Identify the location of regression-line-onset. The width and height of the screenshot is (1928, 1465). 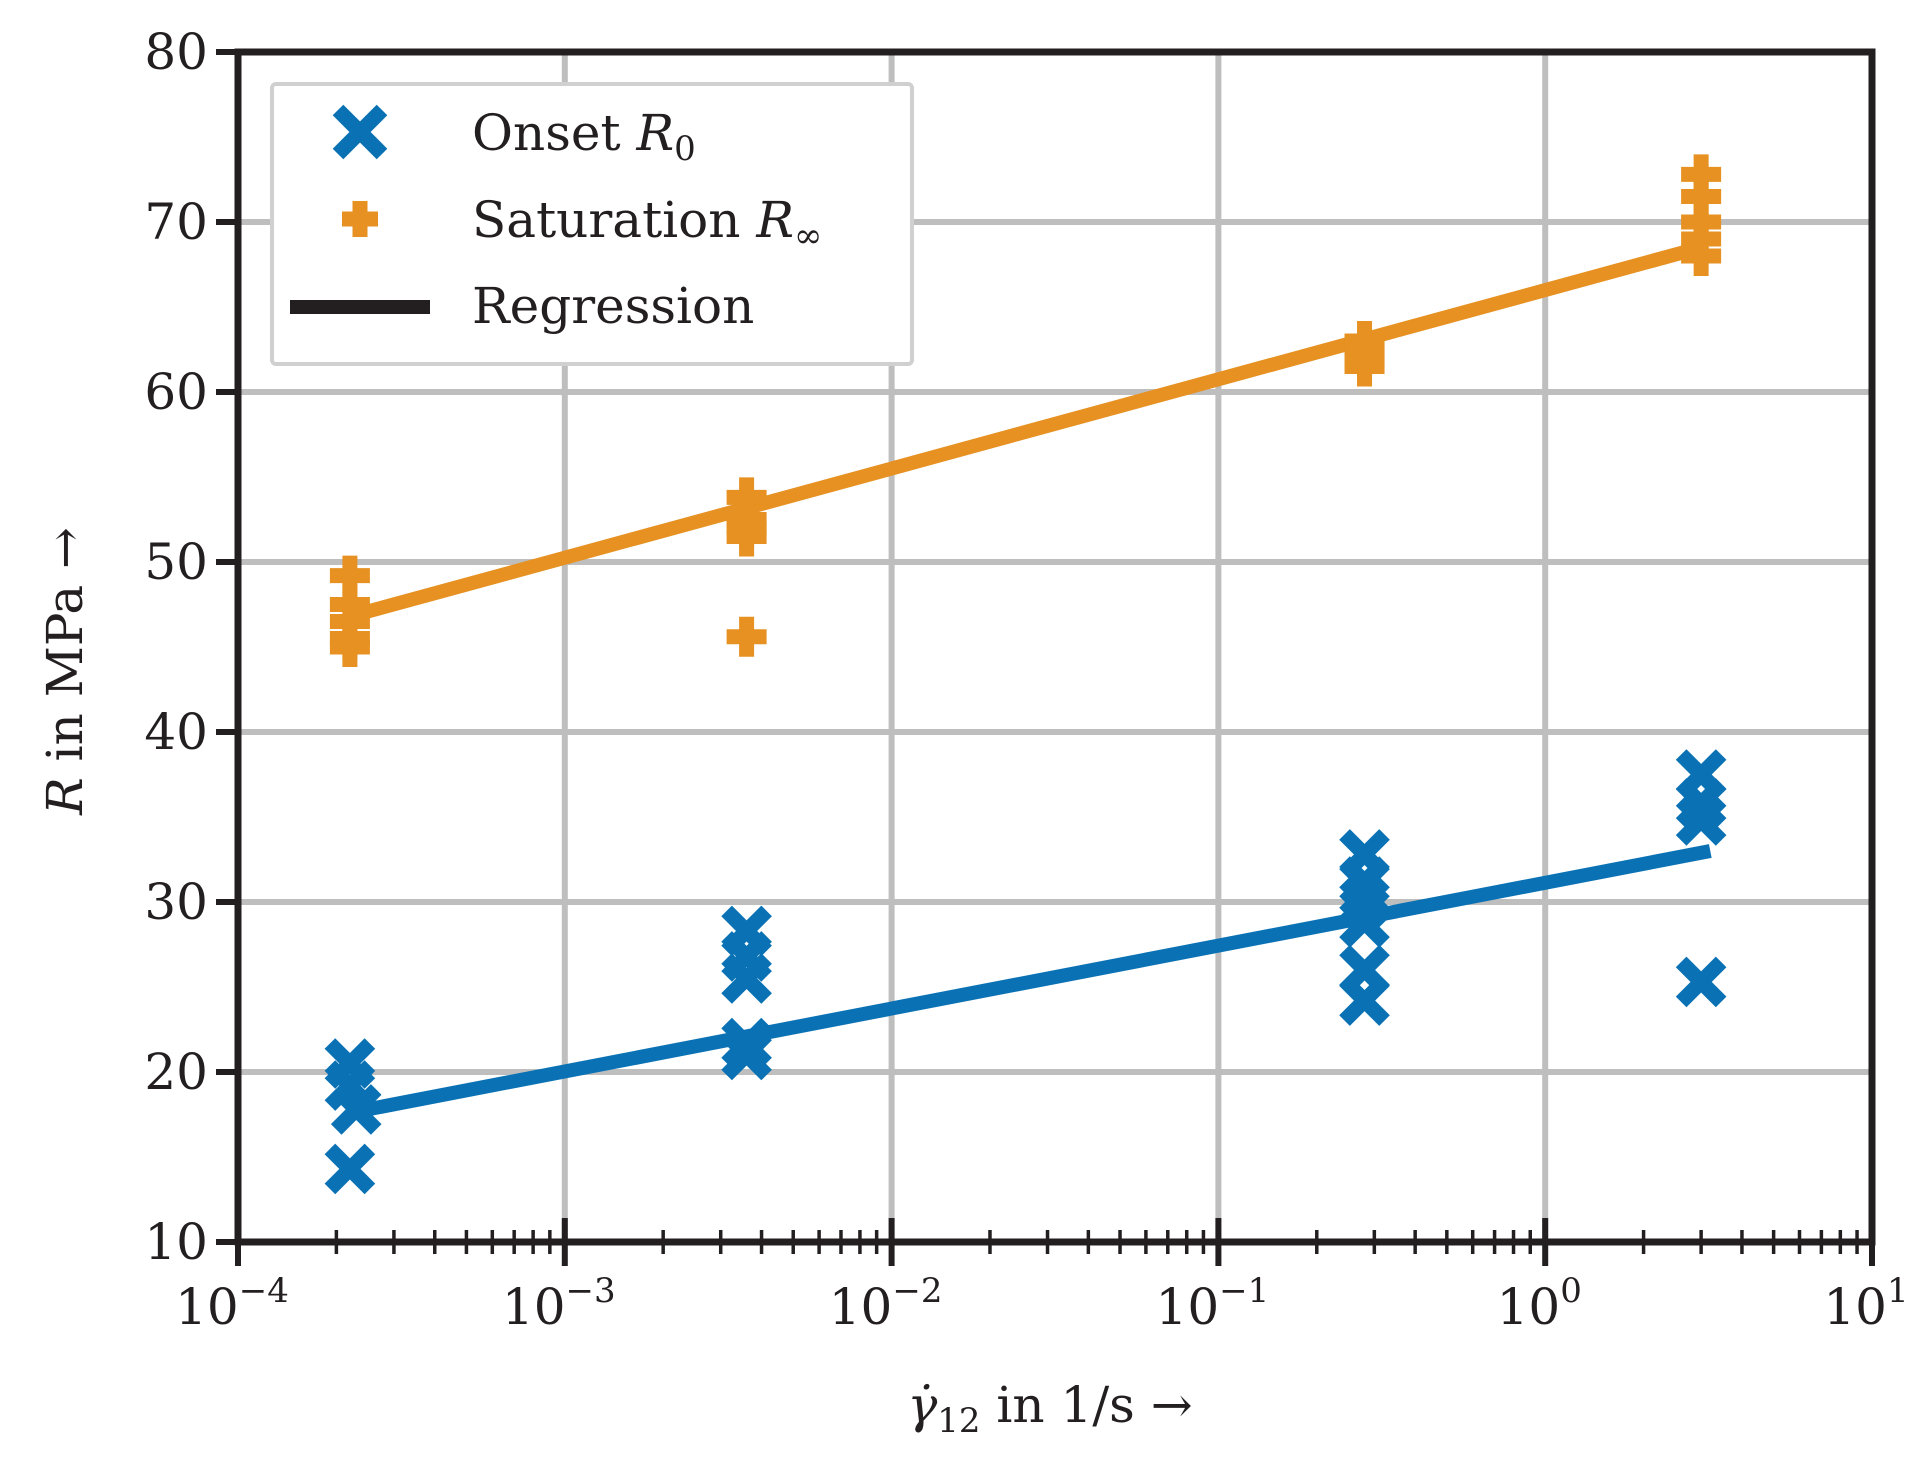
(1030, 982).